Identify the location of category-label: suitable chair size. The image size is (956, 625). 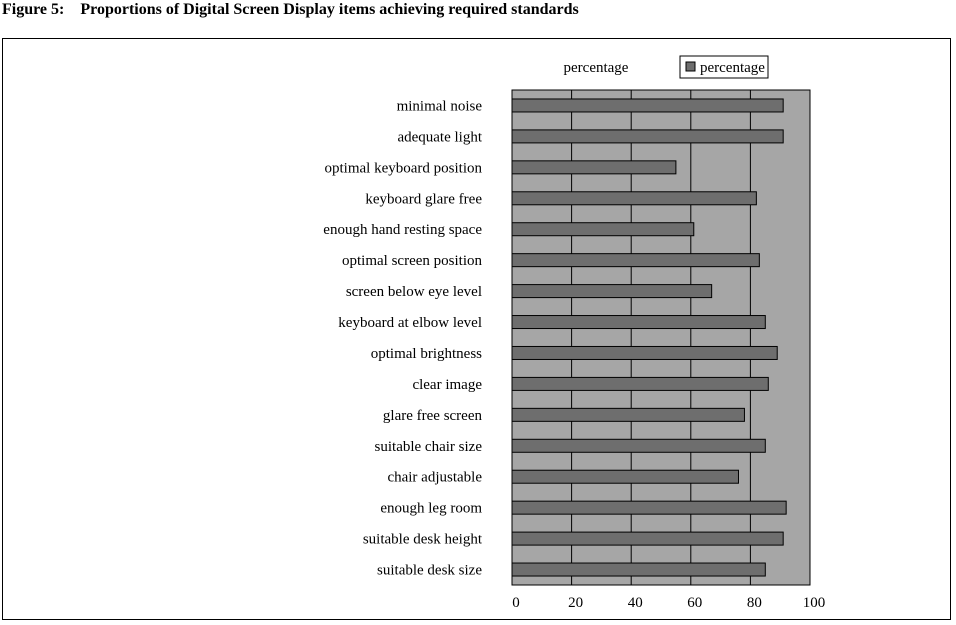
(429, 447).